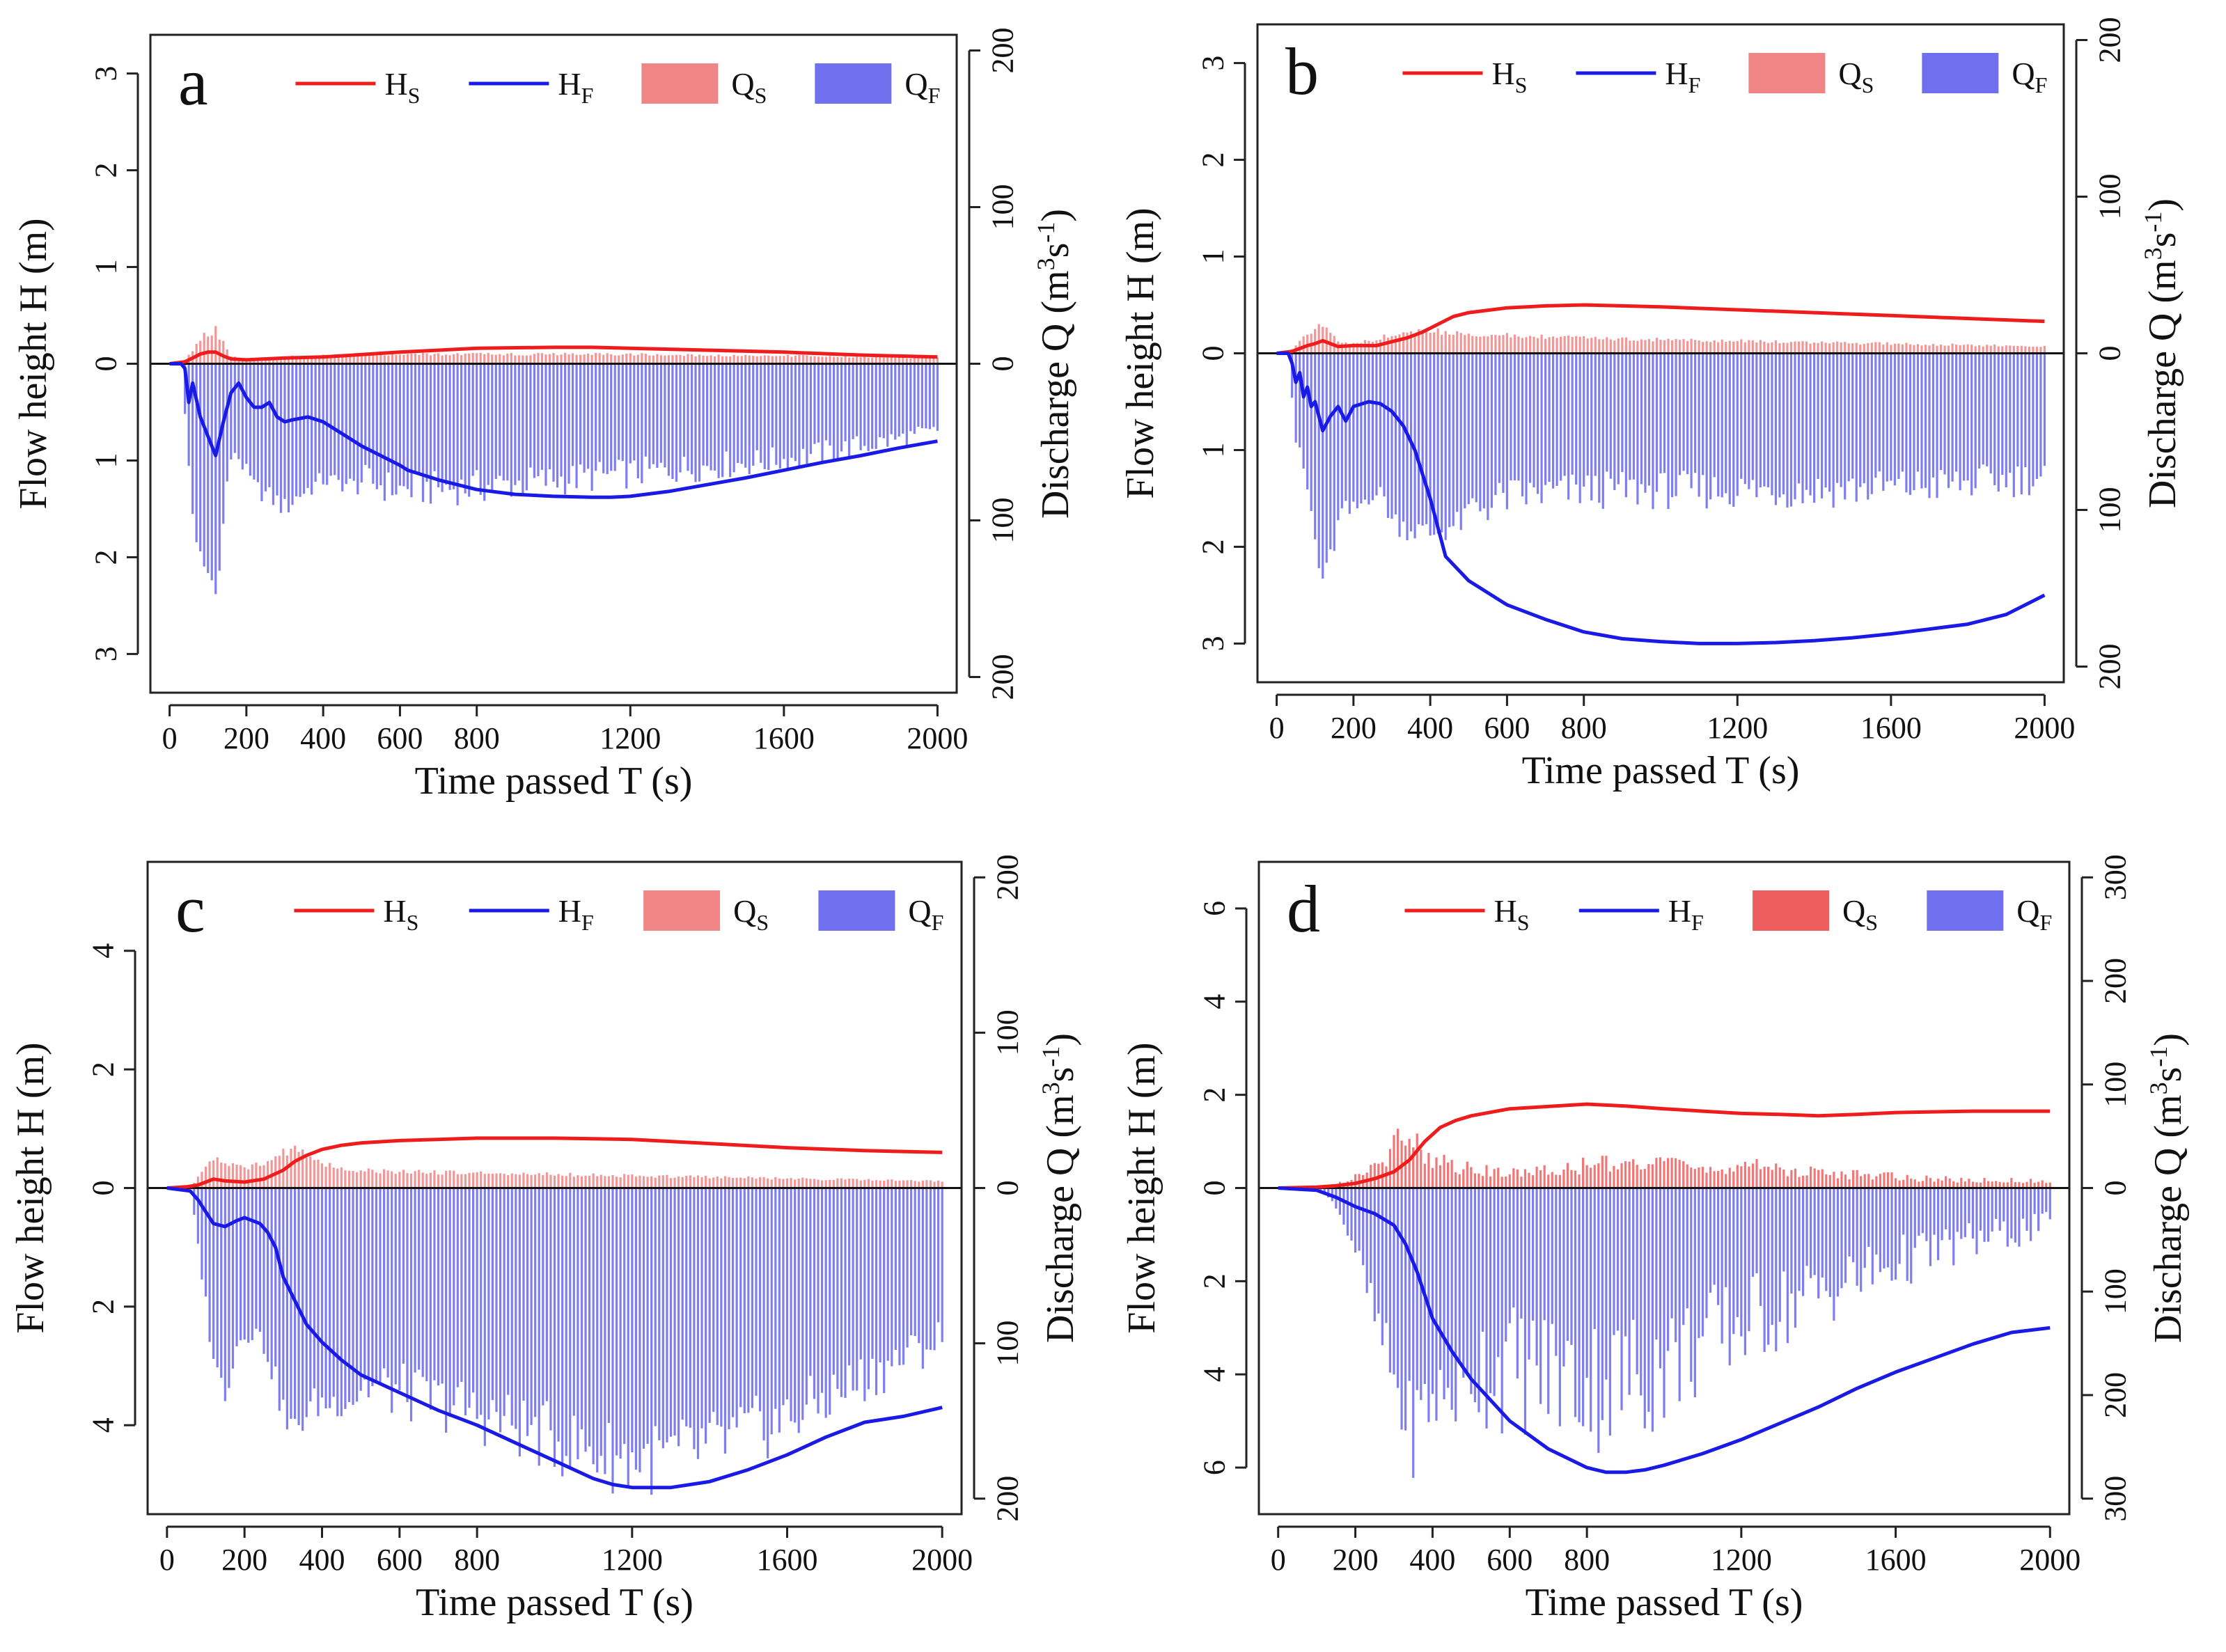  What do you see at coordinates (680, 83) in the screenshot?
I see `legend-swatch-qs` at bounding box center [680, 83].